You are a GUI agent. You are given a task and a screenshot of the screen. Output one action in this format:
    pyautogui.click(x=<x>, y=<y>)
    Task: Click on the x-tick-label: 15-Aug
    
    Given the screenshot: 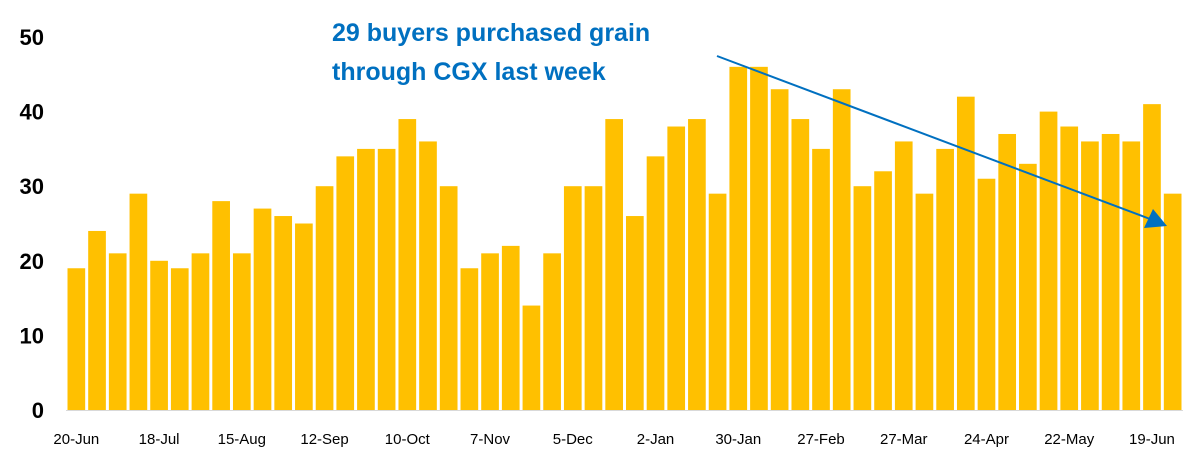 What is the action you would take?
    pyautogui.click(x=242, y=439)
    